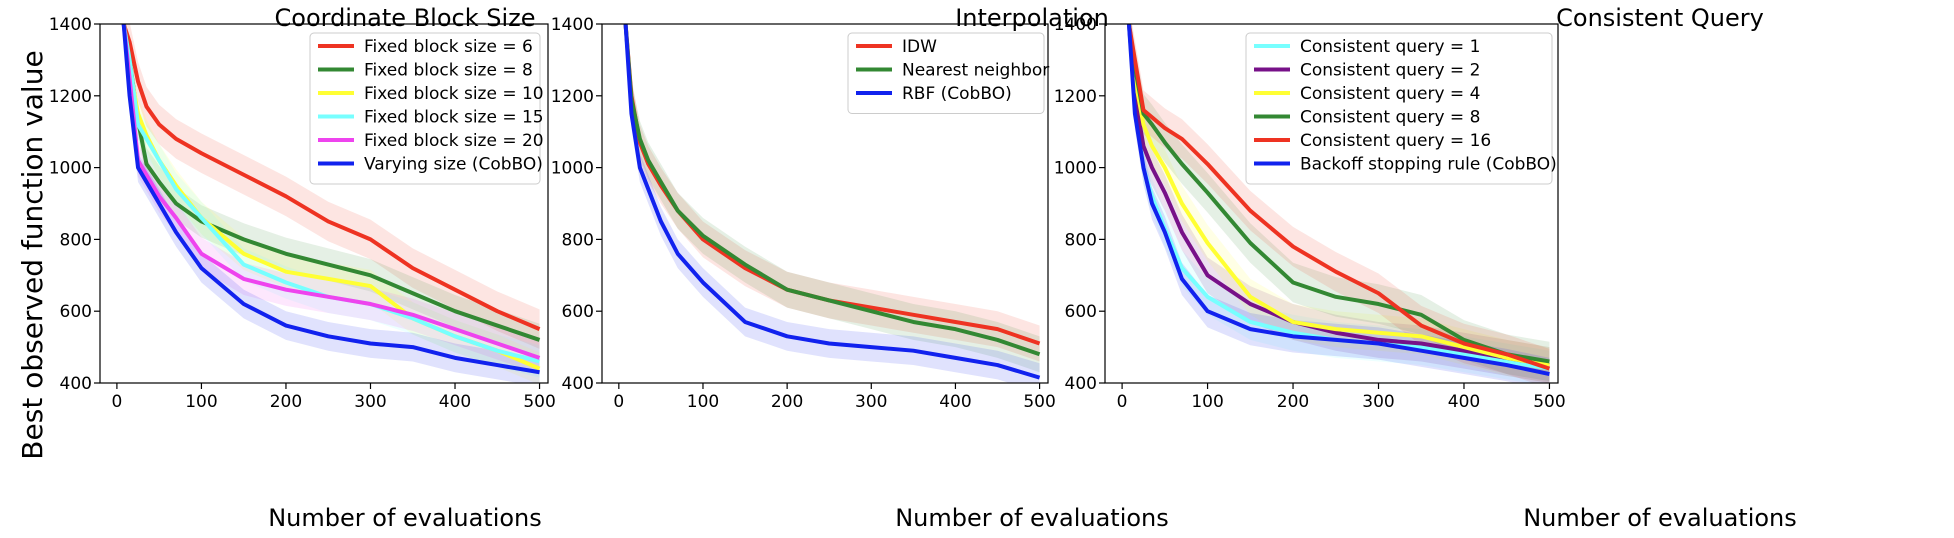  I want to click on legend-label: Nearest neighbor, so click(975, 71).